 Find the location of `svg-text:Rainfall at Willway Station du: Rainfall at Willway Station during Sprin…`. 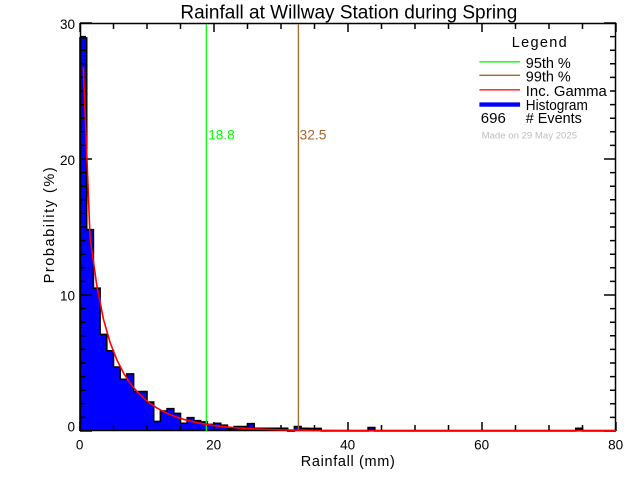

svg-text:Rainfall at Willway Station du: Rainfall at Willway Station during Sprin… is located at coordinates (348, 12).